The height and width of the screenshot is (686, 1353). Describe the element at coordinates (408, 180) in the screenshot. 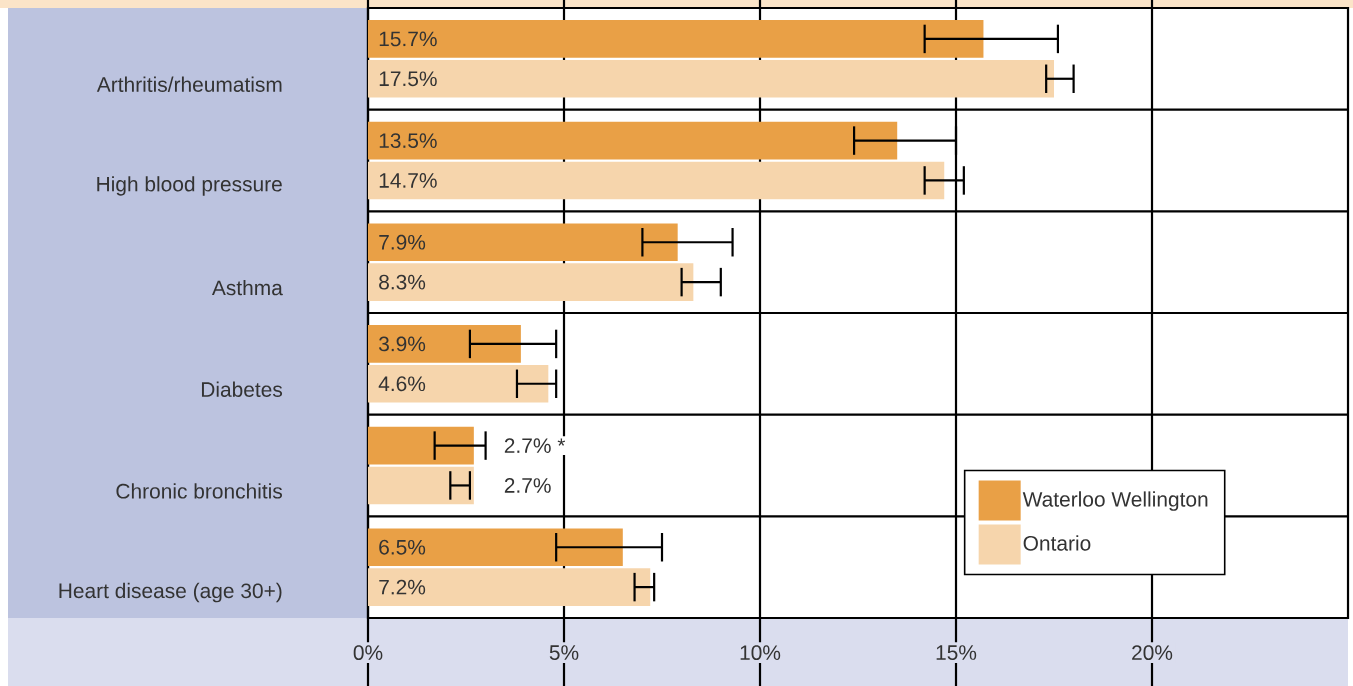

I see `data-label: 14.7%` at that location.